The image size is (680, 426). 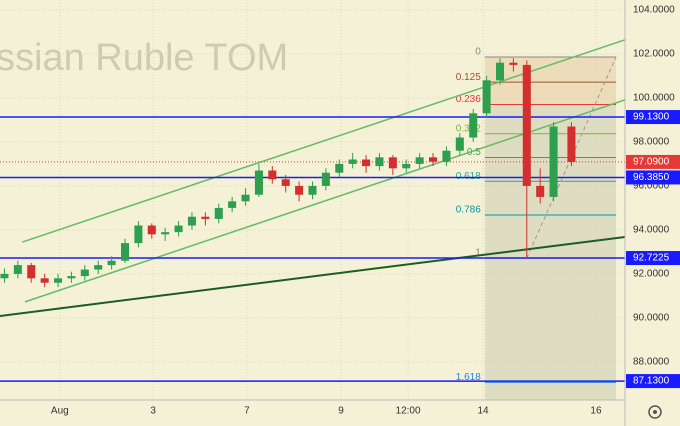 I want to click on x-tick-label: 16, so click(x=596, y=411).